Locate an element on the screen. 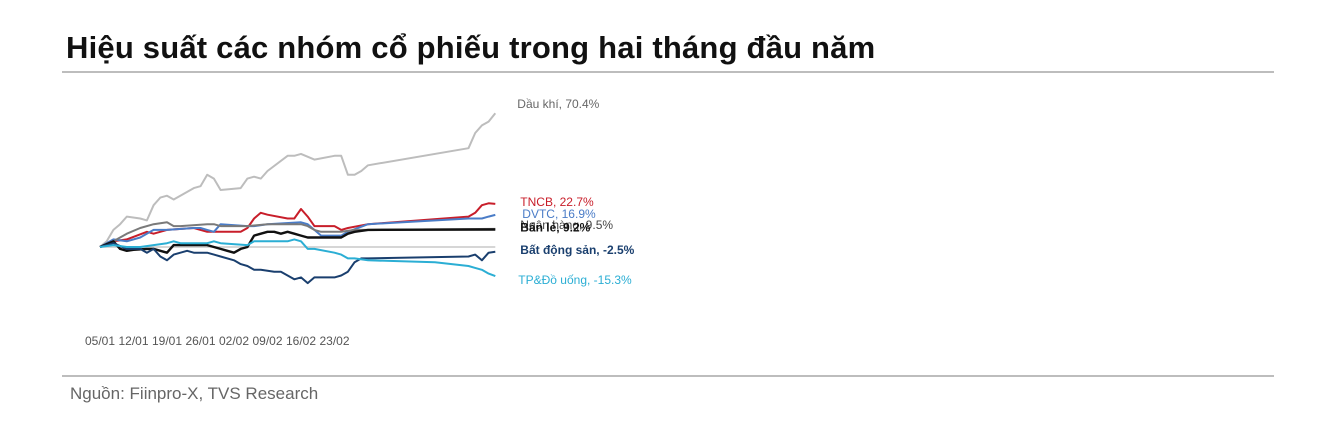  series-end-label: TNCB, 22.7% is located at coordinates (557, 202).